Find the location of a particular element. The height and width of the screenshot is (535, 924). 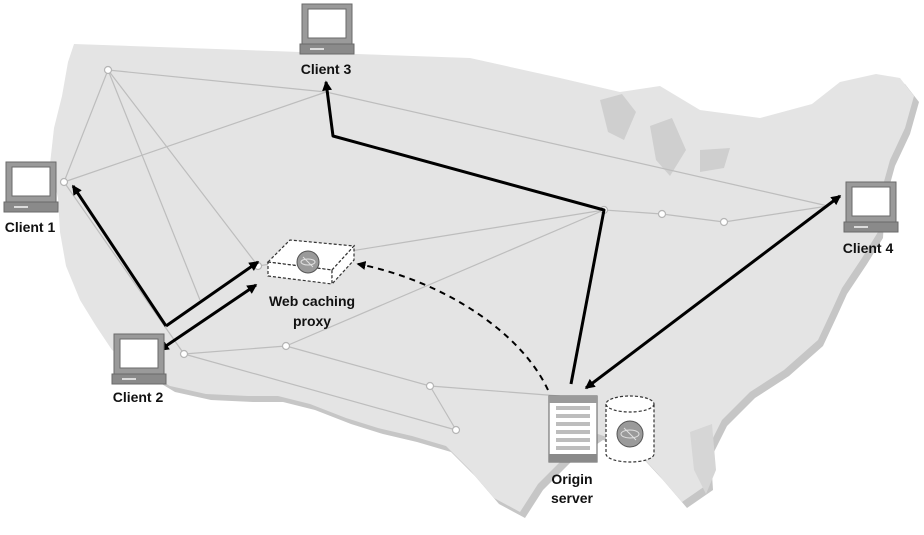

arrow-origin-client4 is located at coordinates (713, 292).